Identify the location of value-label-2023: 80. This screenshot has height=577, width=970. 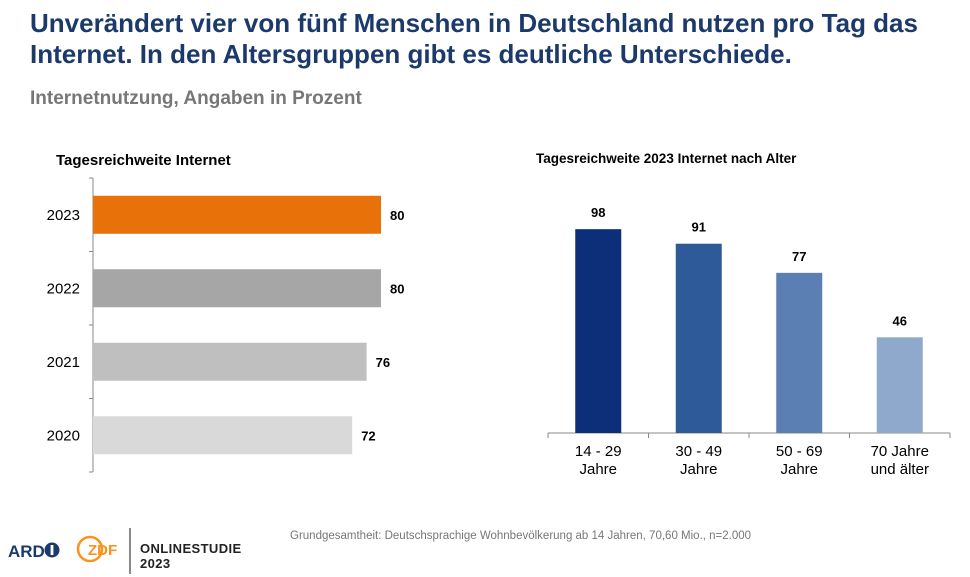
(397, 215).